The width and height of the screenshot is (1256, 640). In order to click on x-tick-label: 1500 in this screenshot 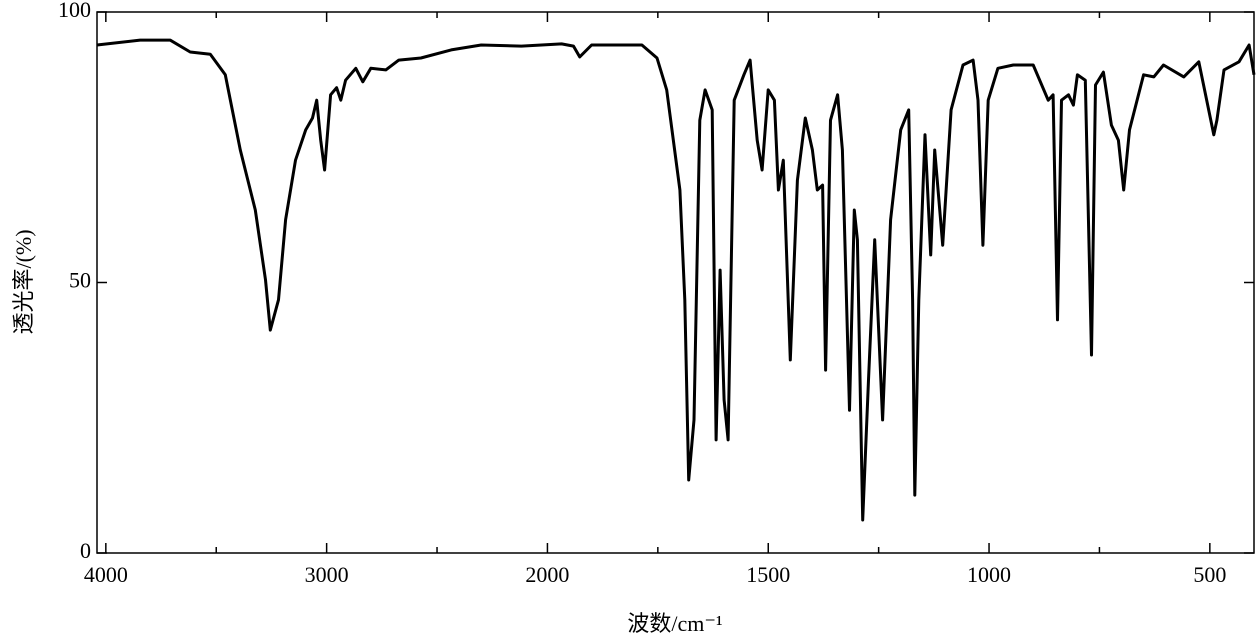, I will do `click(768, 574)`.